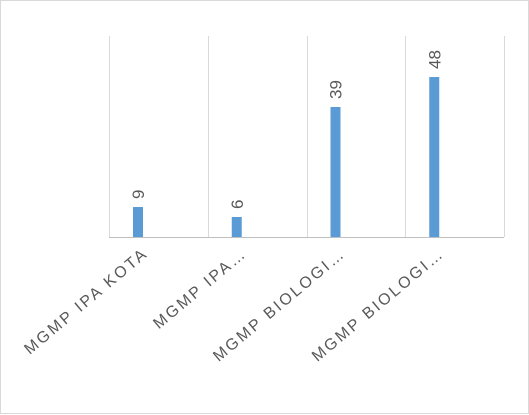 This screenshot has height=415, width=529. I want to click on bar-value-label-1: 9, so click(138, 194).